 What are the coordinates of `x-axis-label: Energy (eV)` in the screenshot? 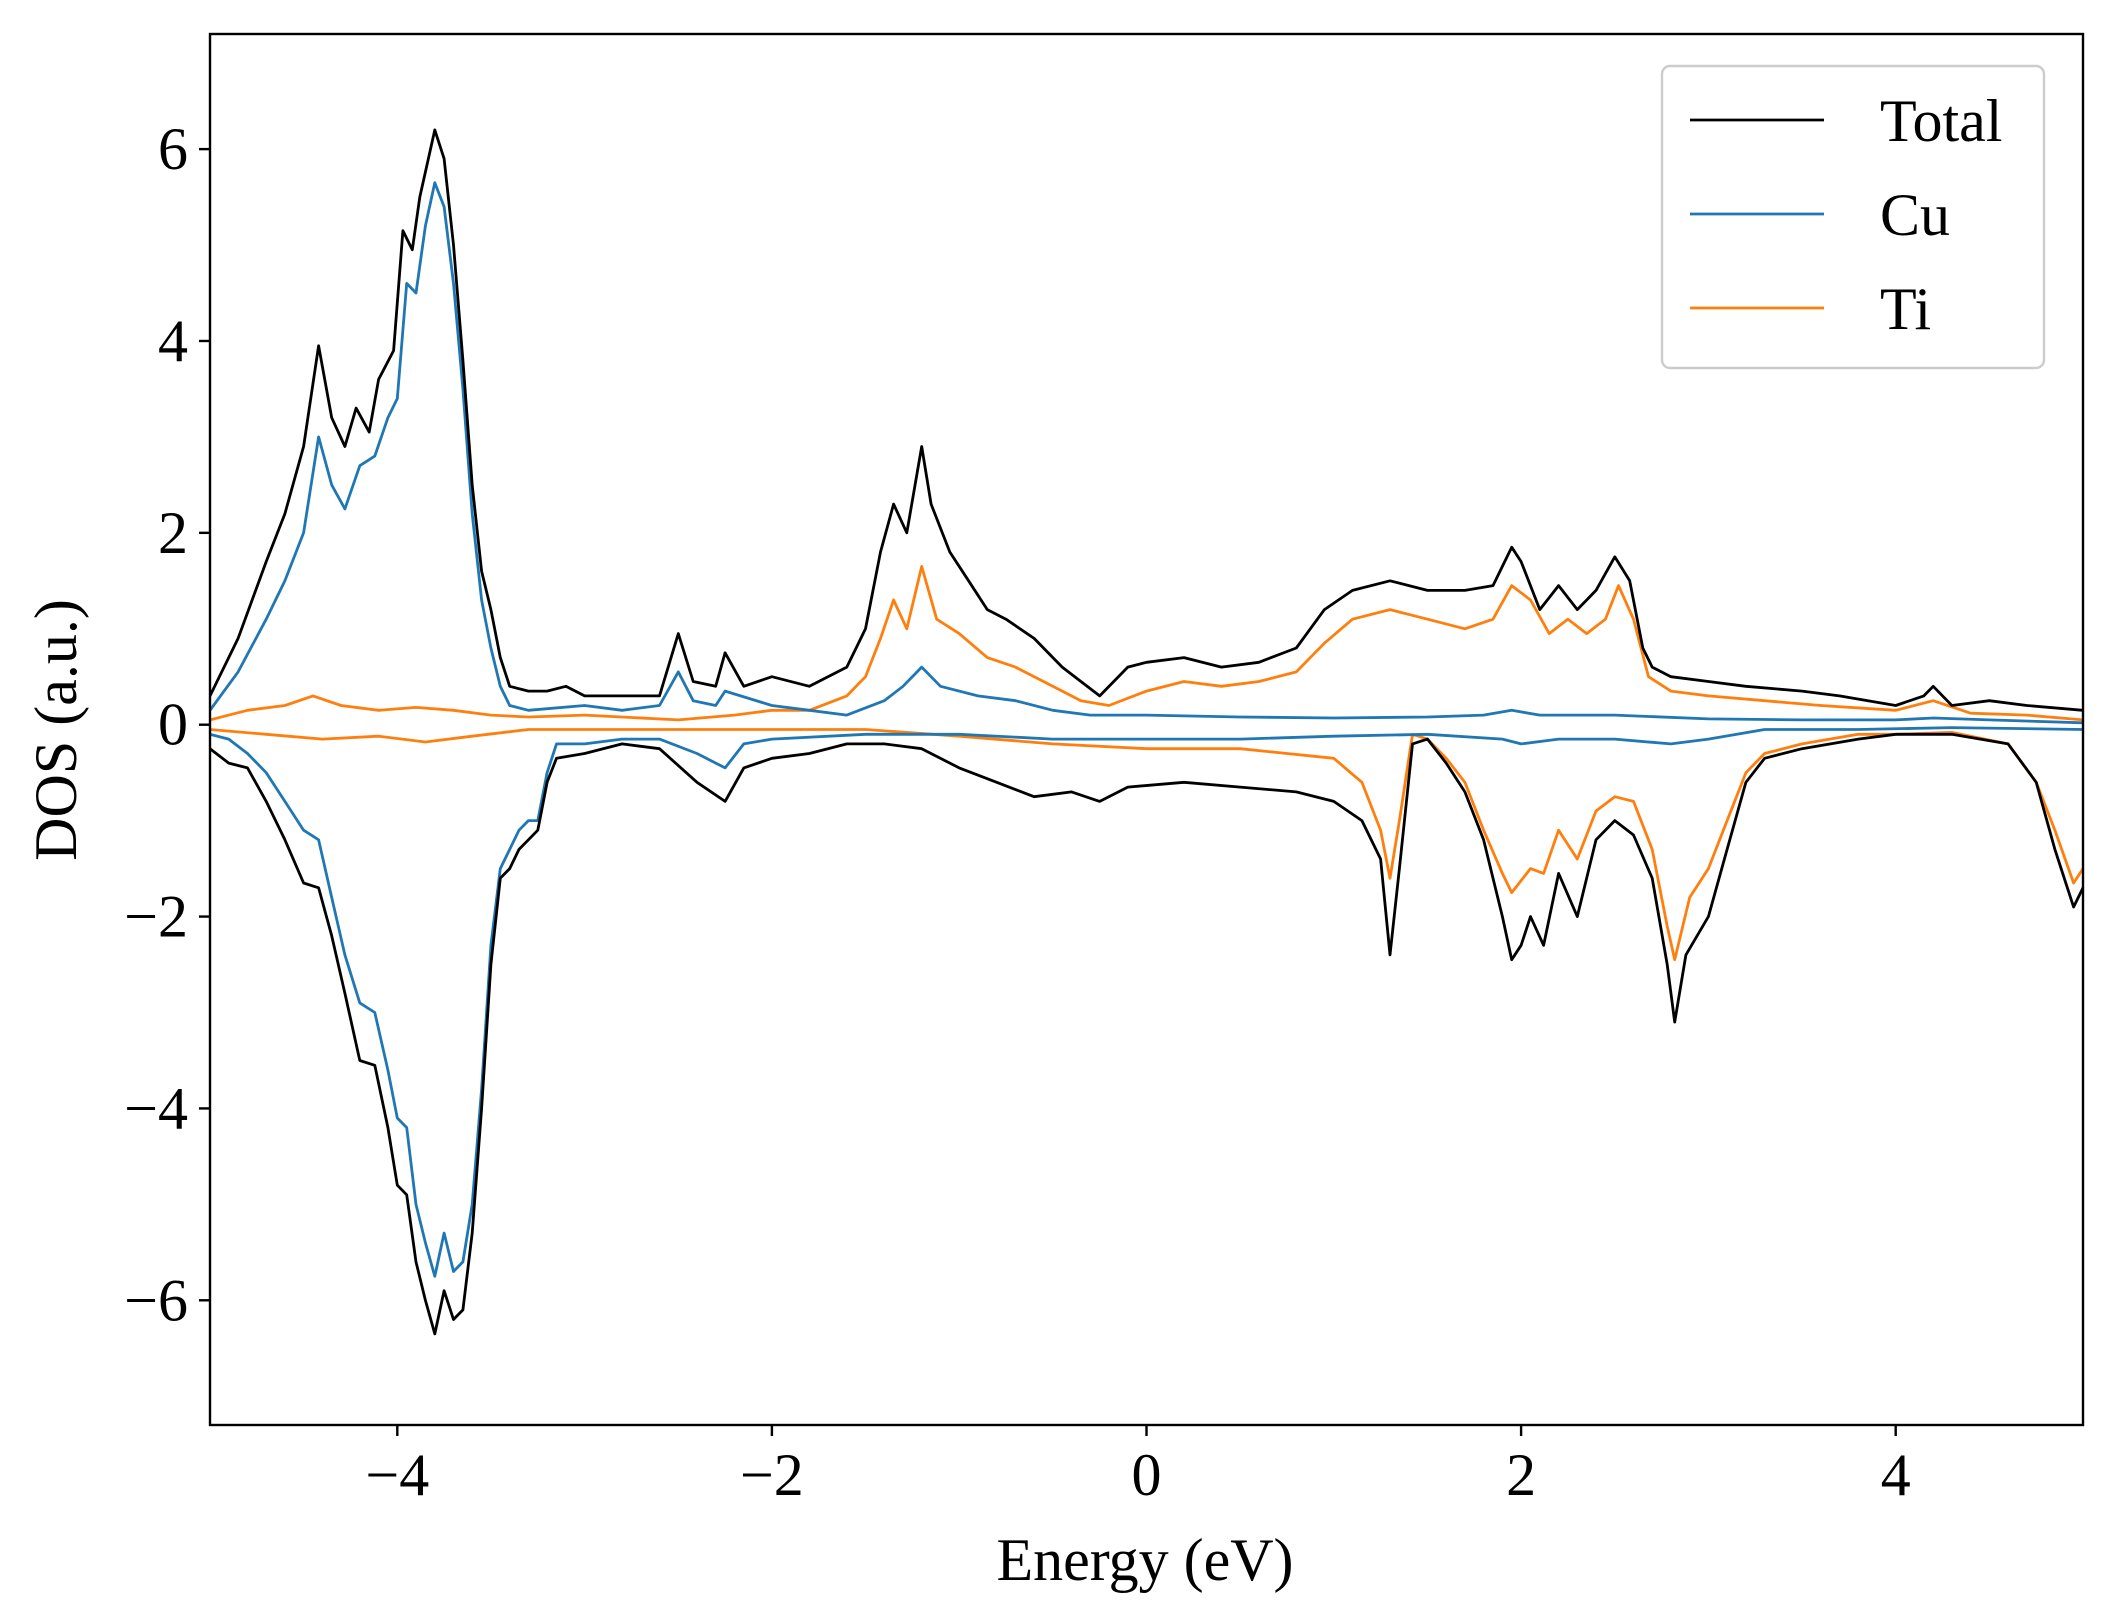 It's located at (1144, 1560).